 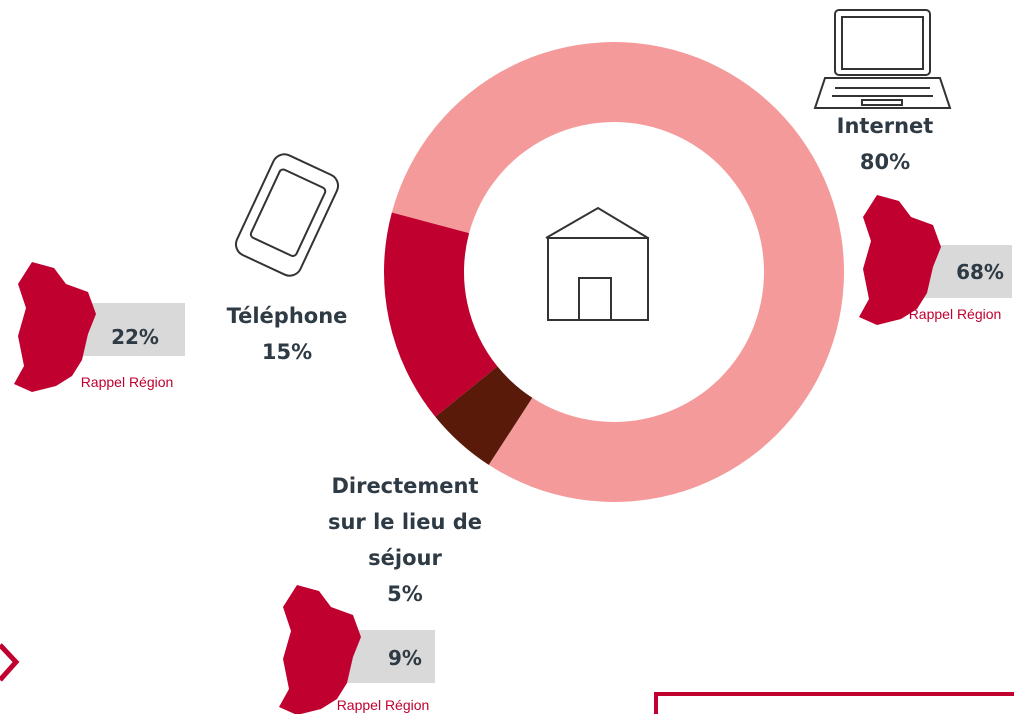 What do you see at coordinates (405, 594) in the screenshot?
I see `segment-value: 5%` at bounding box center [405, 594].